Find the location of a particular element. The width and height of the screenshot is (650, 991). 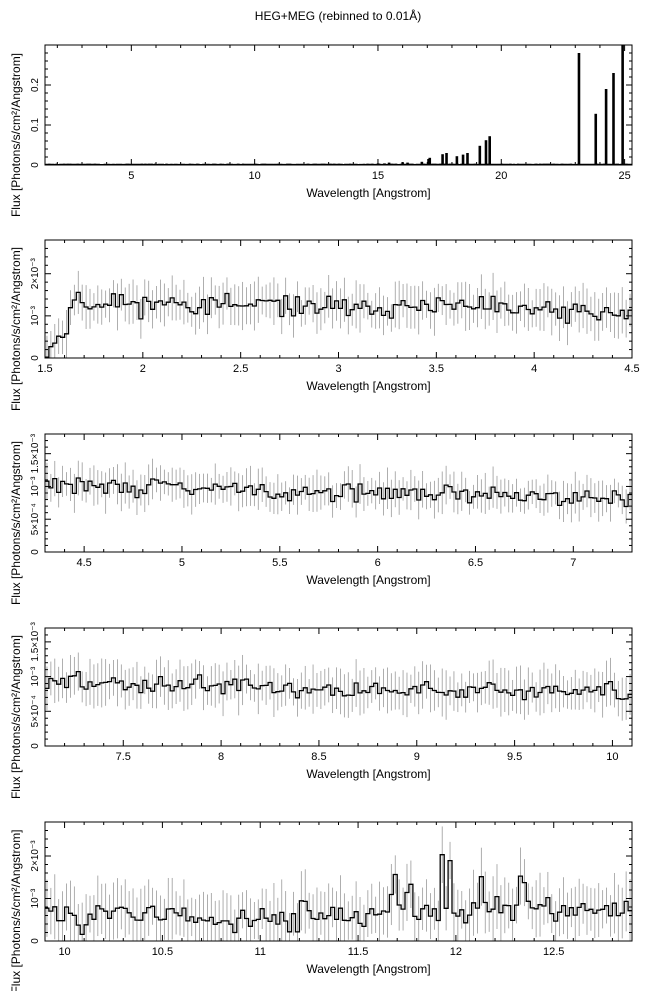

x-tick-label: 11 is located at coordinates (260, 952).